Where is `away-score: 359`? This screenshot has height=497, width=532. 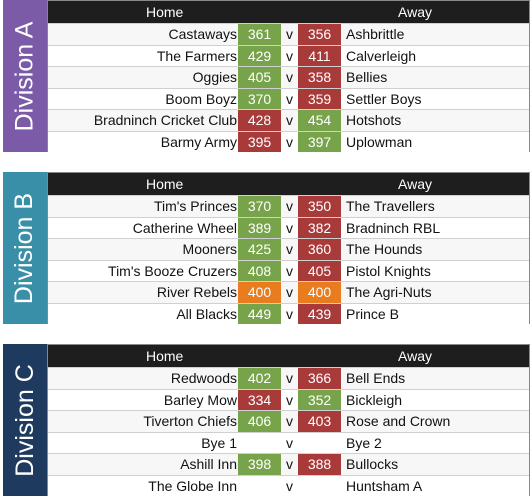 away-score: 359 is located at coordinates (319, 98).